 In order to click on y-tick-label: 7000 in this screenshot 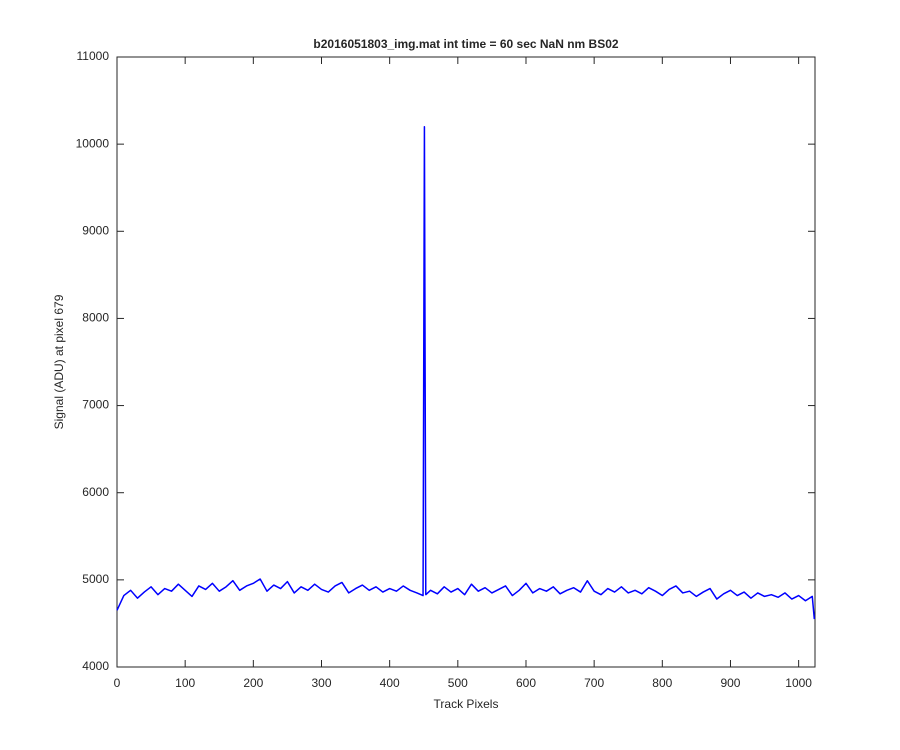, I will do `click(95, 405)`.